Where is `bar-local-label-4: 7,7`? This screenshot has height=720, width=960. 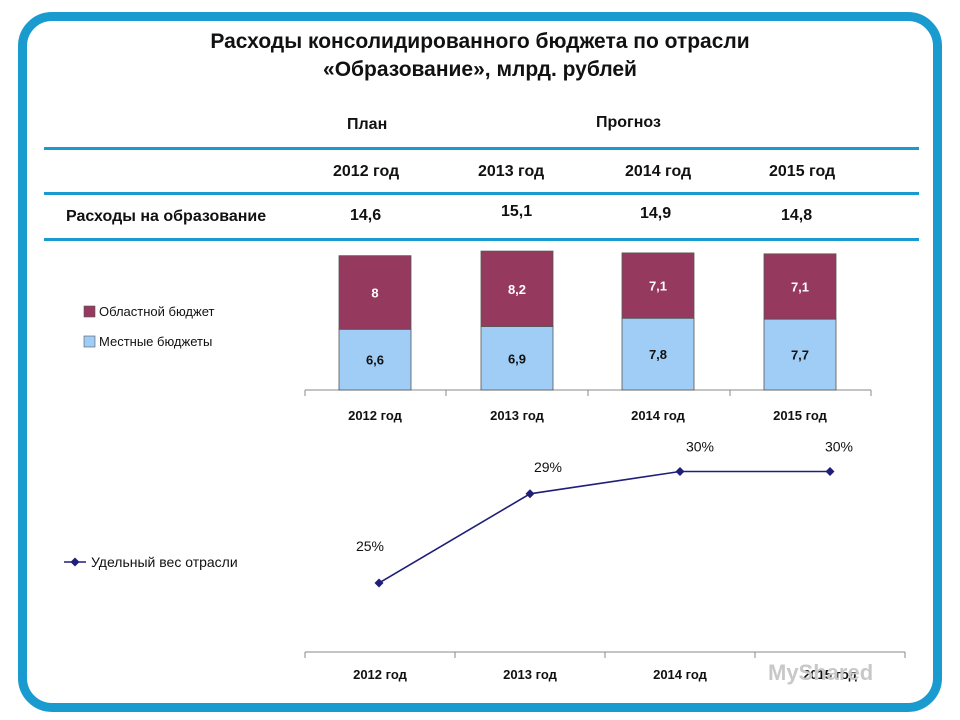
bar-local-label-4: 7,7 is located at coordinates (800, 355).